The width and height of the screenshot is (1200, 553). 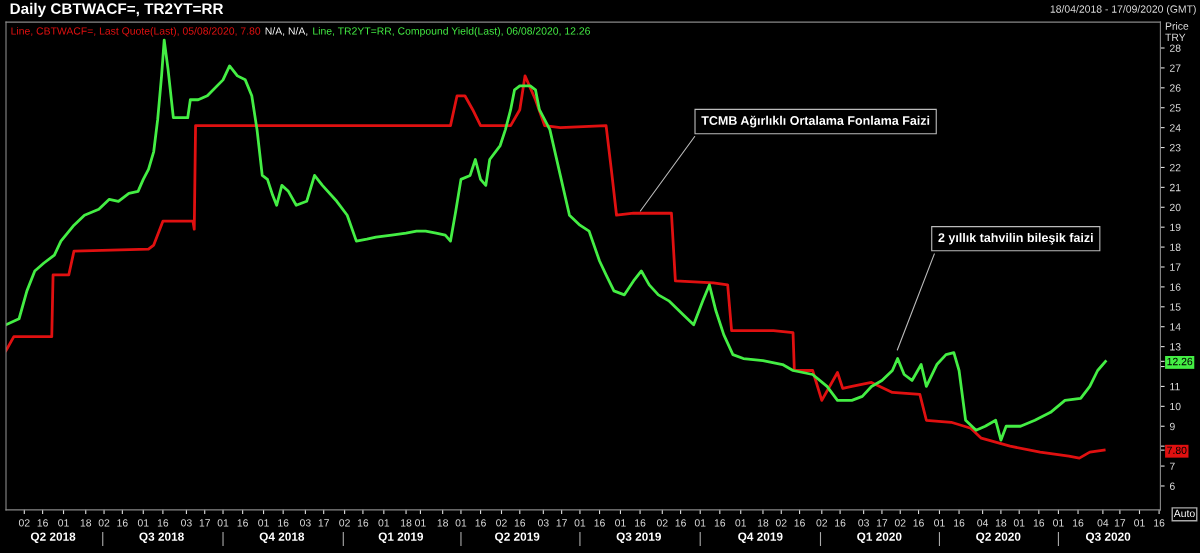 What do you see at coordinates (1184, 513) in the screenshot?
I see `text: Auto` at bounding box center [1184, 513].